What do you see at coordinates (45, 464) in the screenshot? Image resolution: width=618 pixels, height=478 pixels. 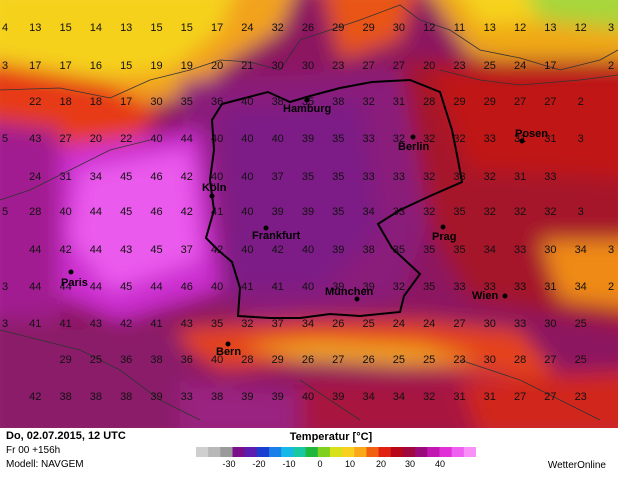 I see `model-name: Modell: NAVGEM` at bounding box center [45, 464].